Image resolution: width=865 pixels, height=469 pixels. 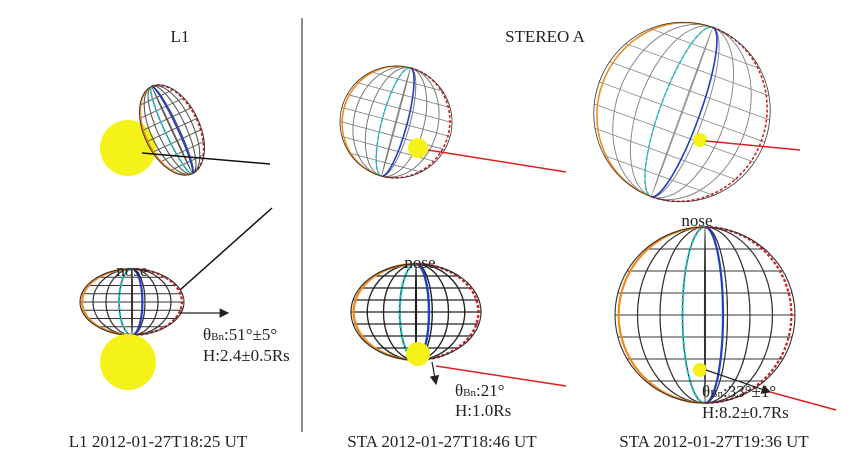 I want to click on meridian, so click(x=705, y=315).